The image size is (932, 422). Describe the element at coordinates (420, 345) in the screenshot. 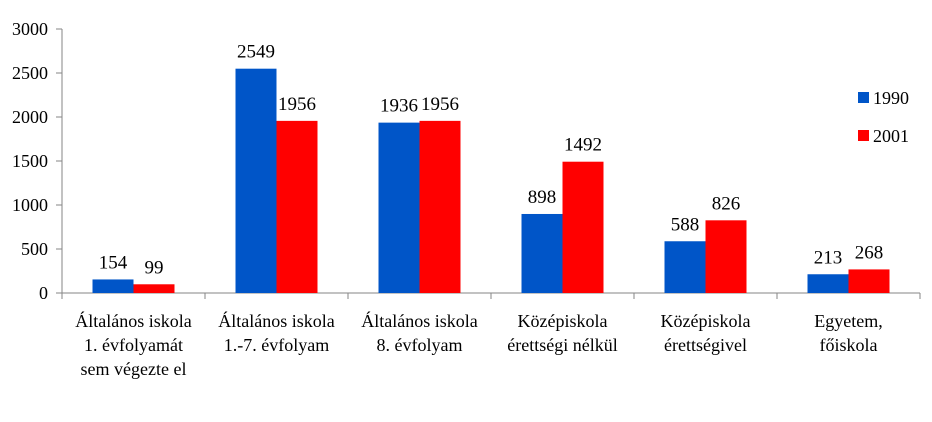

I see `x-category-label-line: 8. évfolyam` at that location.